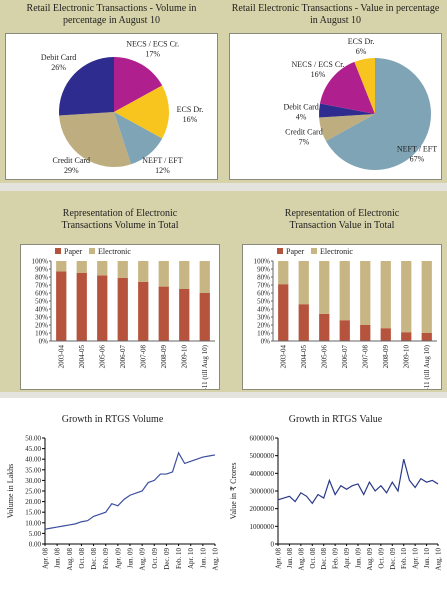 This screenshot has width=447, height=590. I want to click on y-tick-label: 15.00, so click(33, 513).